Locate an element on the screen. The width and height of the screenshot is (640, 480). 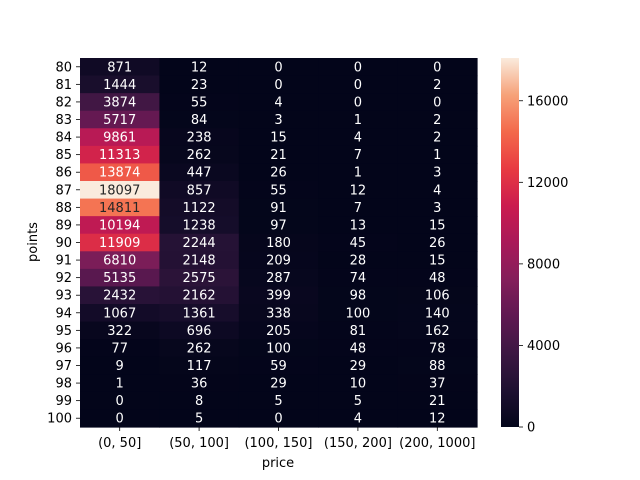
cell-value-label: 59 is located at coordinates (278, 366).